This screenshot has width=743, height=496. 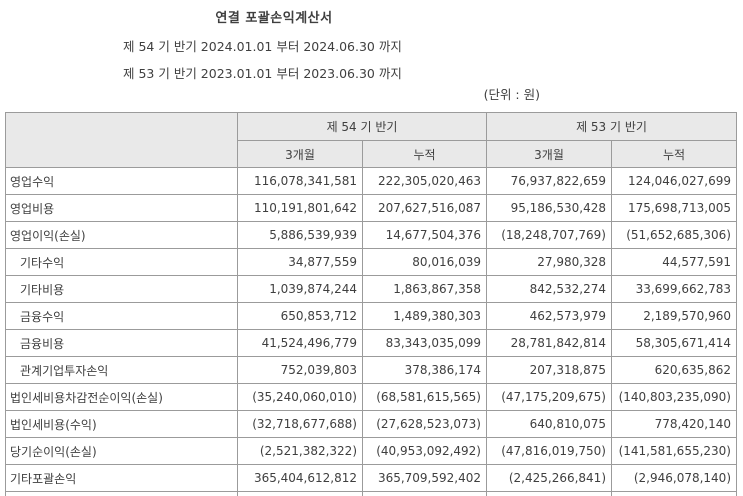 What do you see at coordinates (300, 451) in the screenshot?
I see `value-cell: (2,521,382,322)` at bounding box center [300, 451].